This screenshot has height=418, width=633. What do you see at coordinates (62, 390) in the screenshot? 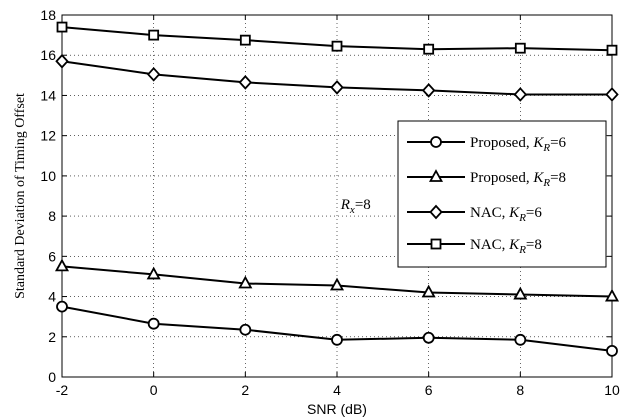
I see `x-tick-label: -2` at bounding box center [62, 390].